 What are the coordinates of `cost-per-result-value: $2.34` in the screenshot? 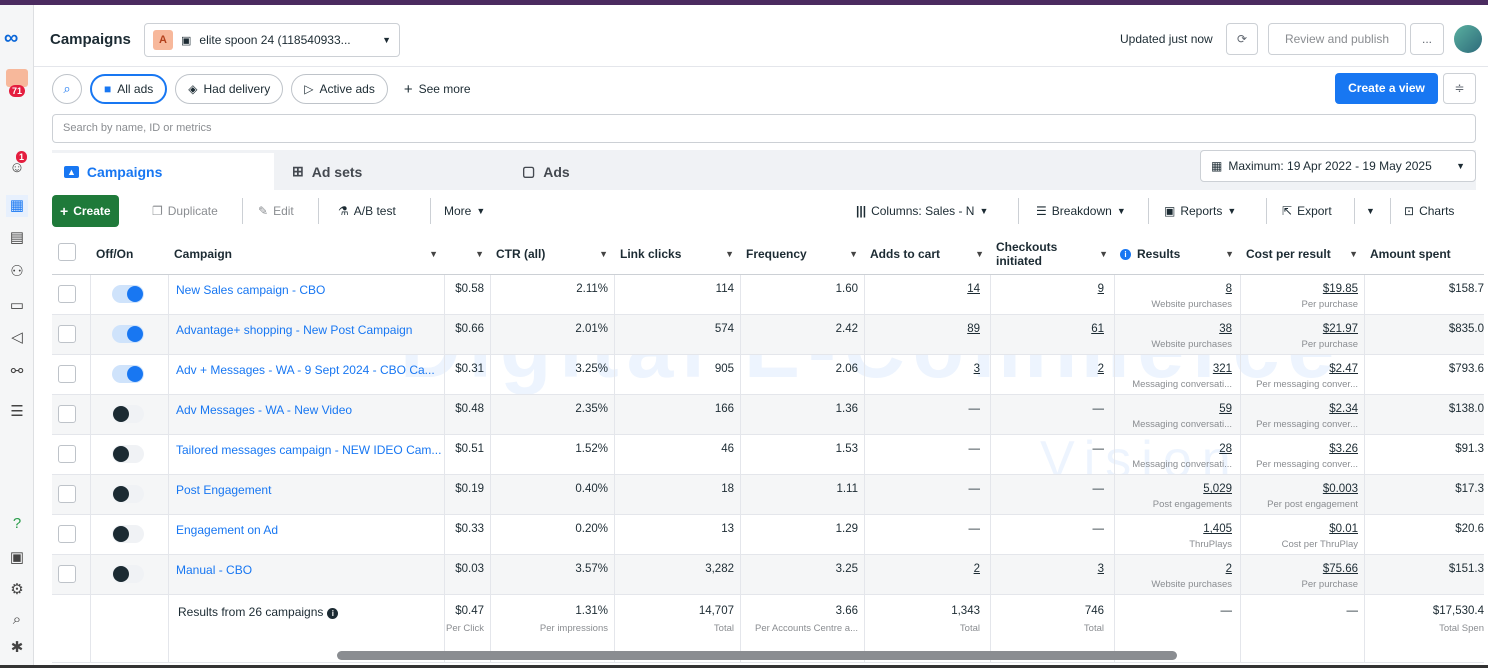 It's located at (1343, 409).